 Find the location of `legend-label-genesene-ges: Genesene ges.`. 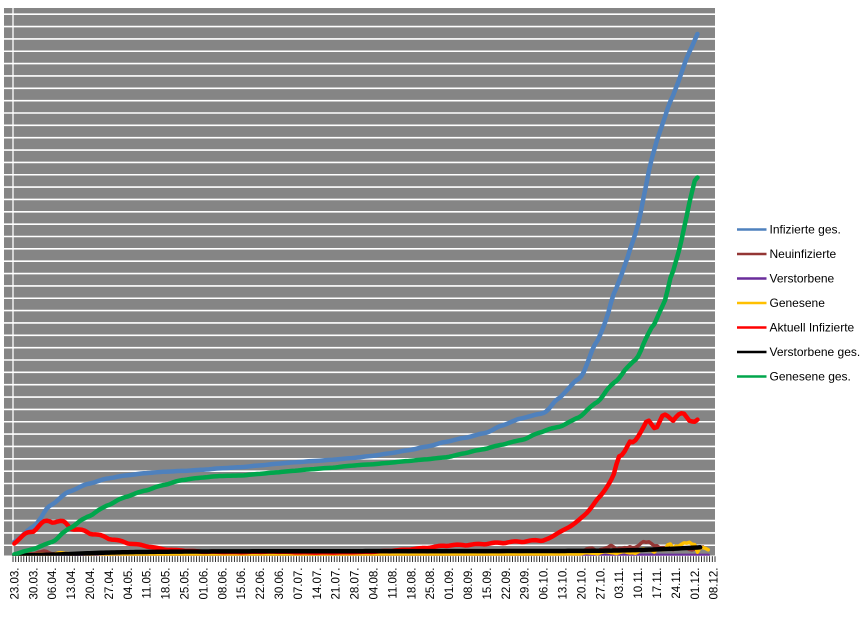

legend-label-genesene-ges: Genesene ges. is located at coordinates (810, 377).